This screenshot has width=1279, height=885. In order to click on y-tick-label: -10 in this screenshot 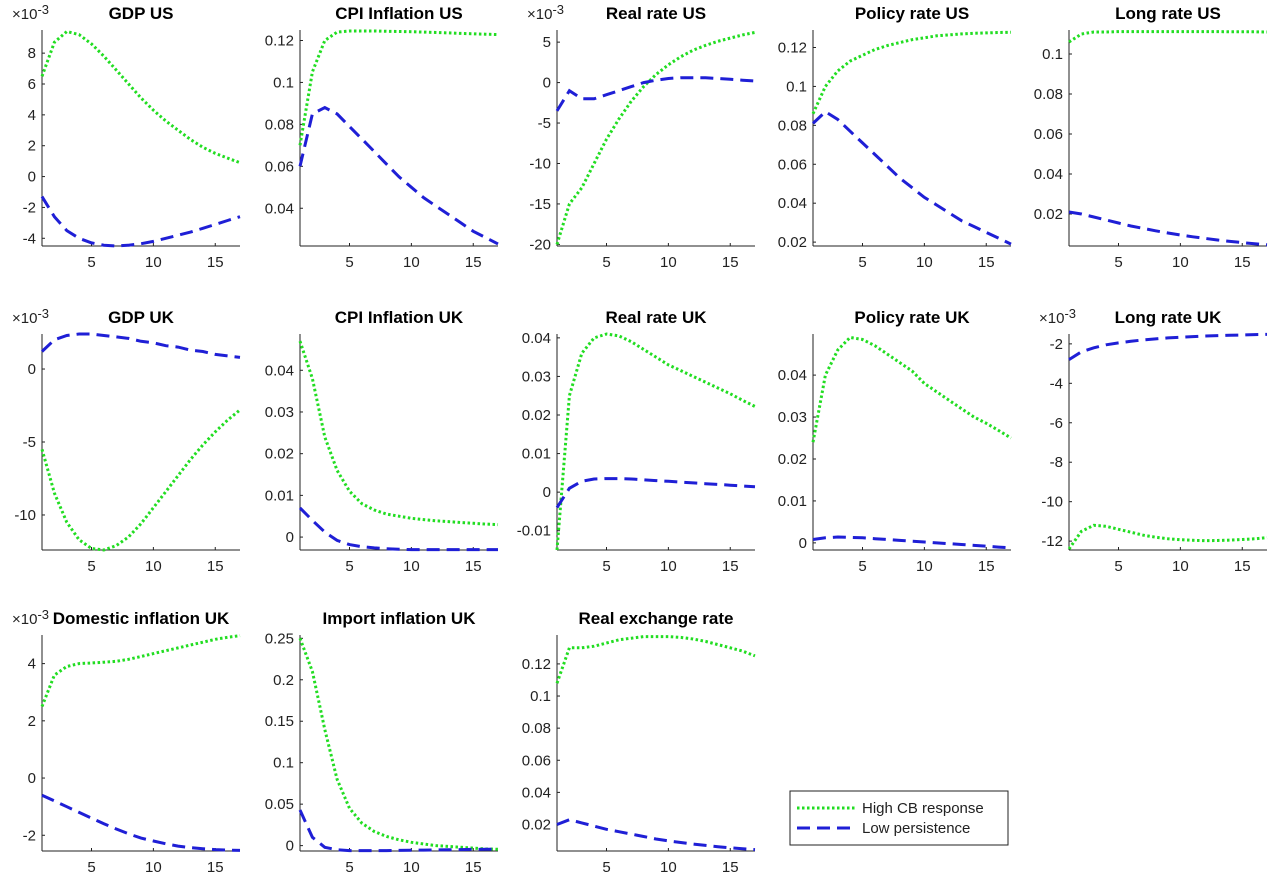, I will do `click(1052, 502)`.